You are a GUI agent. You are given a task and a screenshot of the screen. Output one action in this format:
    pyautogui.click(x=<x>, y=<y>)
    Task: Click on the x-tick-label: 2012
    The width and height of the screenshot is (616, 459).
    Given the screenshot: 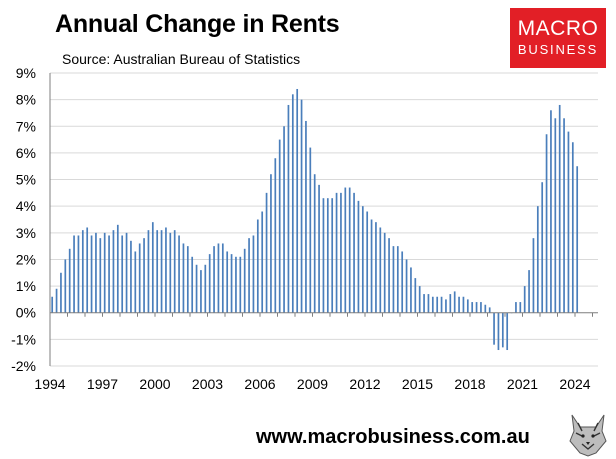 What is the action you would take?
    pyautogui.click(x=364, y=384)
    